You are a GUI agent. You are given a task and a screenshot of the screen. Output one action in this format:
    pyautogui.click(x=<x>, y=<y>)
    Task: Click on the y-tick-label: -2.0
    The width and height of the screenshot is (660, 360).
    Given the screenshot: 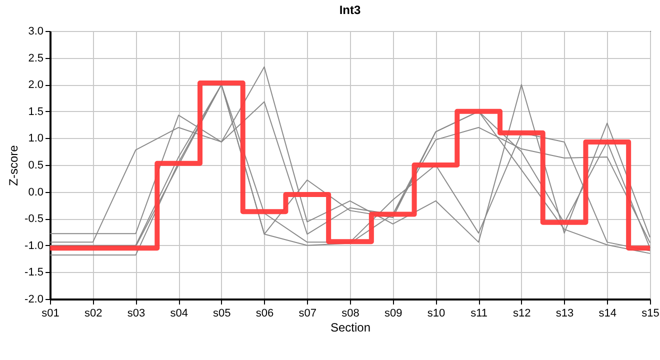 What is the action you would take?
    pyautogui.click(x=34, y=300)
    